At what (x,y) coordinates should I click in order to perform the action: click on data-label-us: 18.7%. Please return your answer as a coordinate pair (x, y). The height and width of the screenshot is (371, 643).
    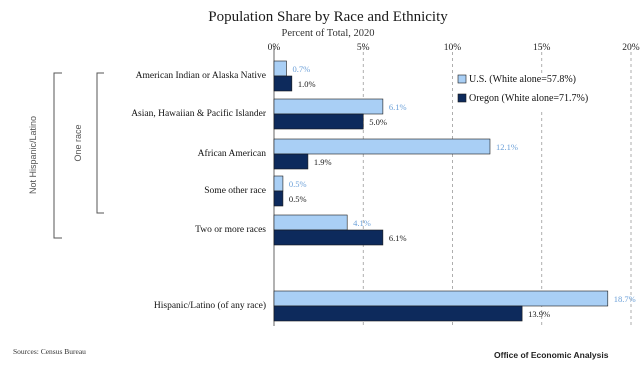
    Looking at the image, I should click on (625, 299).